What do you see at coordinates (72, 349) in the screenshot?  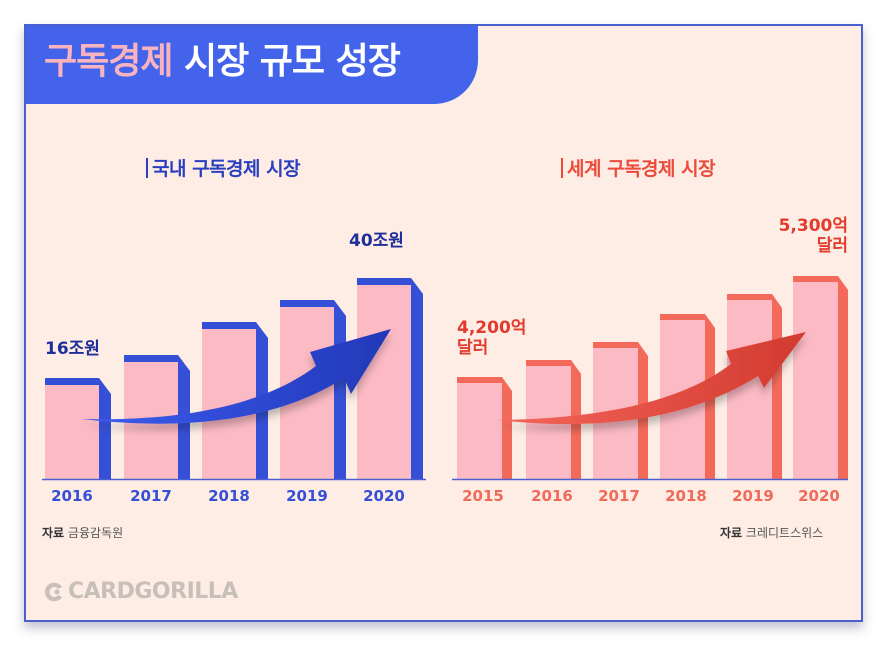 I see `domestic-first-value: 16조원` at bounding box center [72, 349].